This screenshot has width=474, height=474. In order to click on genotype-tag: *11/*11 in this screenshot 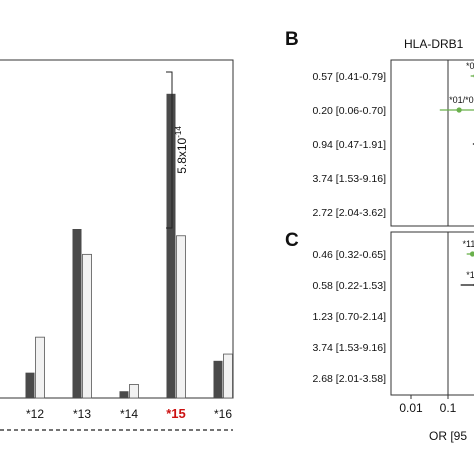, I will do `click(470, 275)`.